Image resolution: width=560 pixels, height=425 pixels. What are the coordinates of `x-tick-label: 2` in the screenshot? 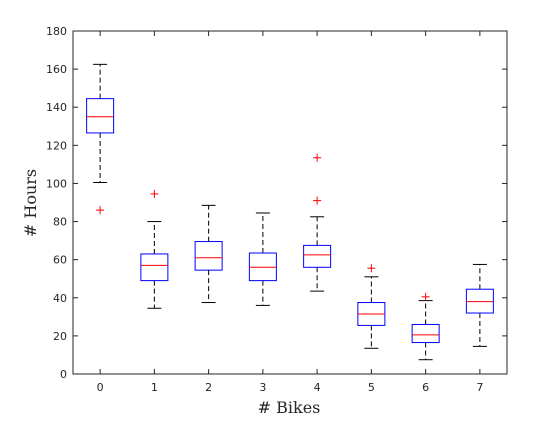 It's located at (208, 387).